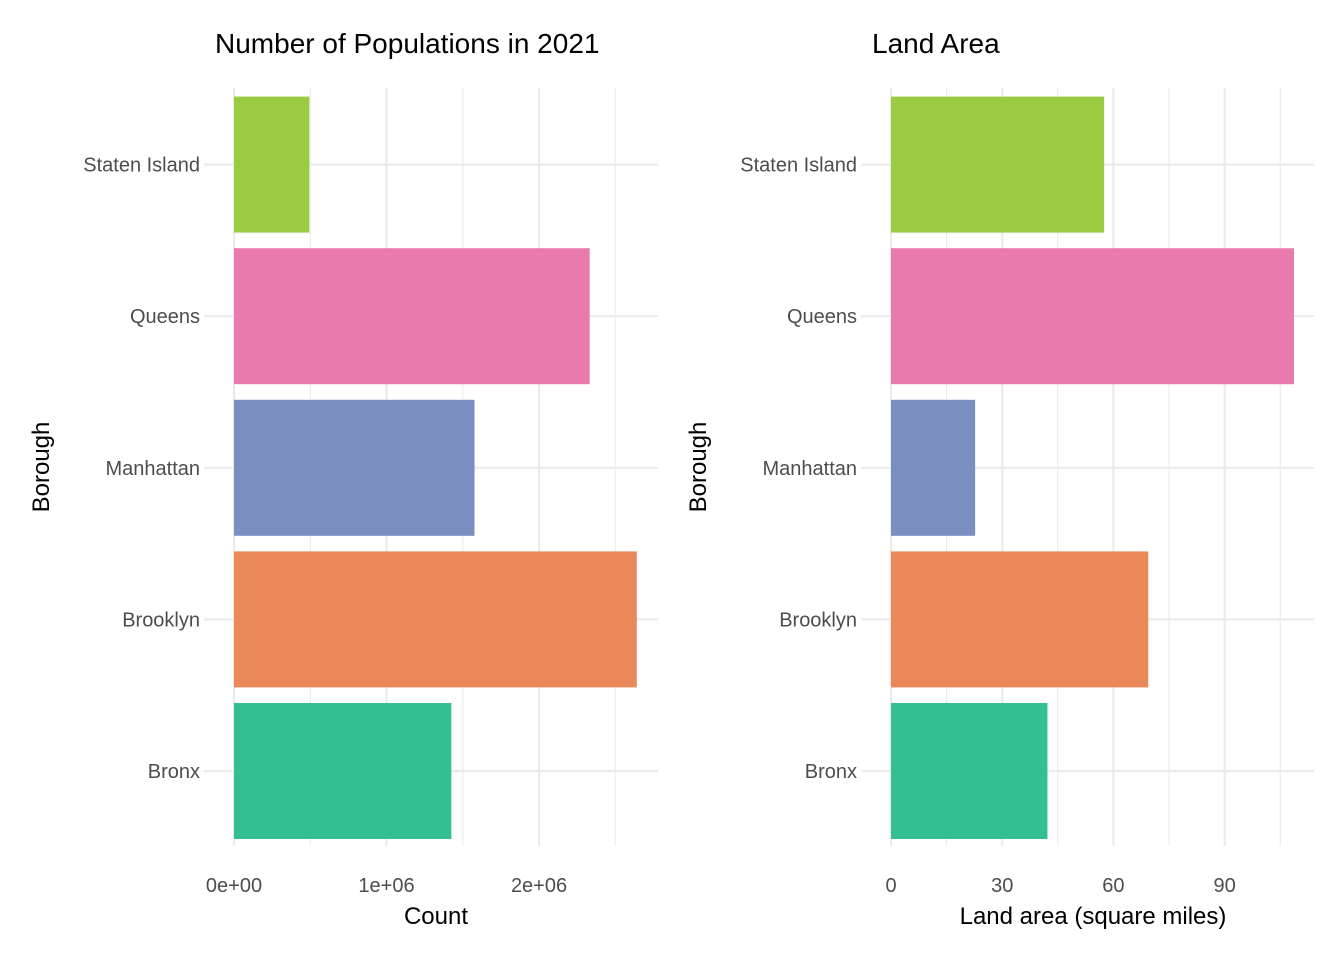  I want to click on land-area-y-tick-label: Queens, so click(822, 317).